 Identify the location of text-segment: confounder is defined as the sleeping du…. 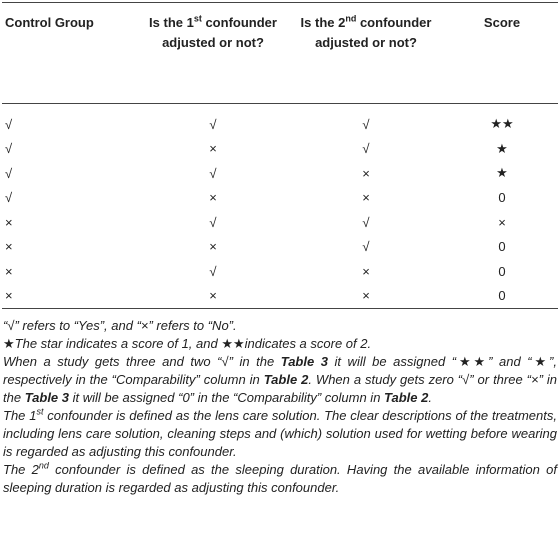
(280, 478).